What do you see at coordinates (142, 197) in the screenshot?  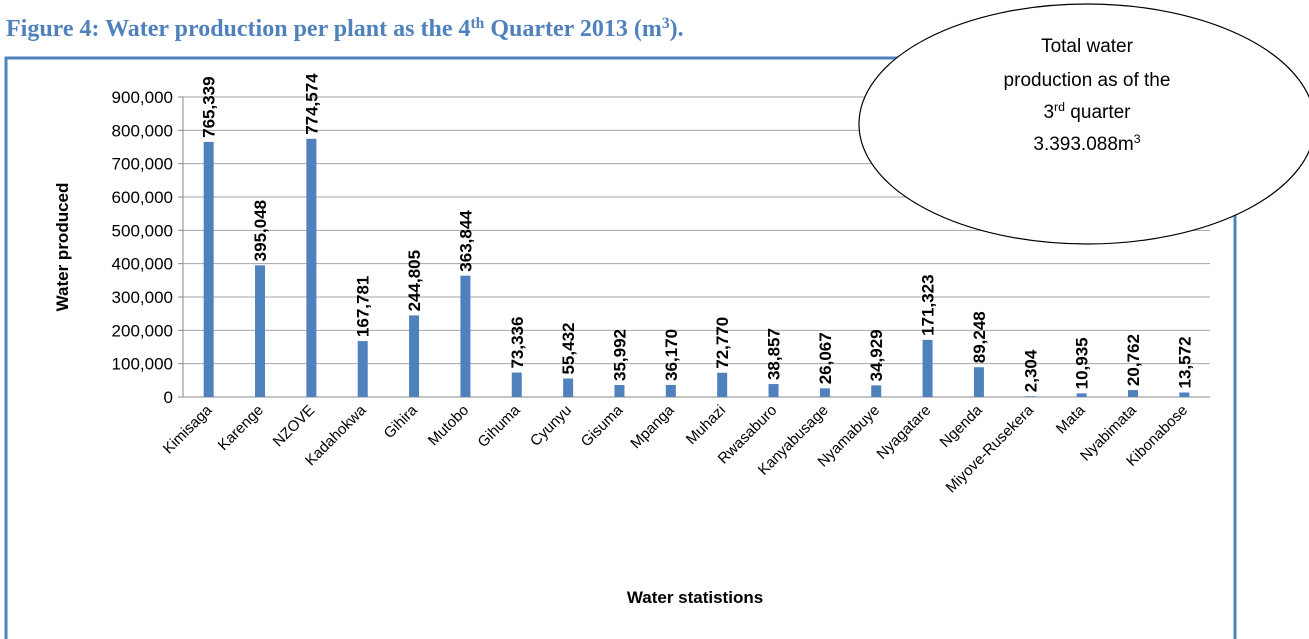 I see `y-tick-label: 600,000` at bounding box center [142, 197].